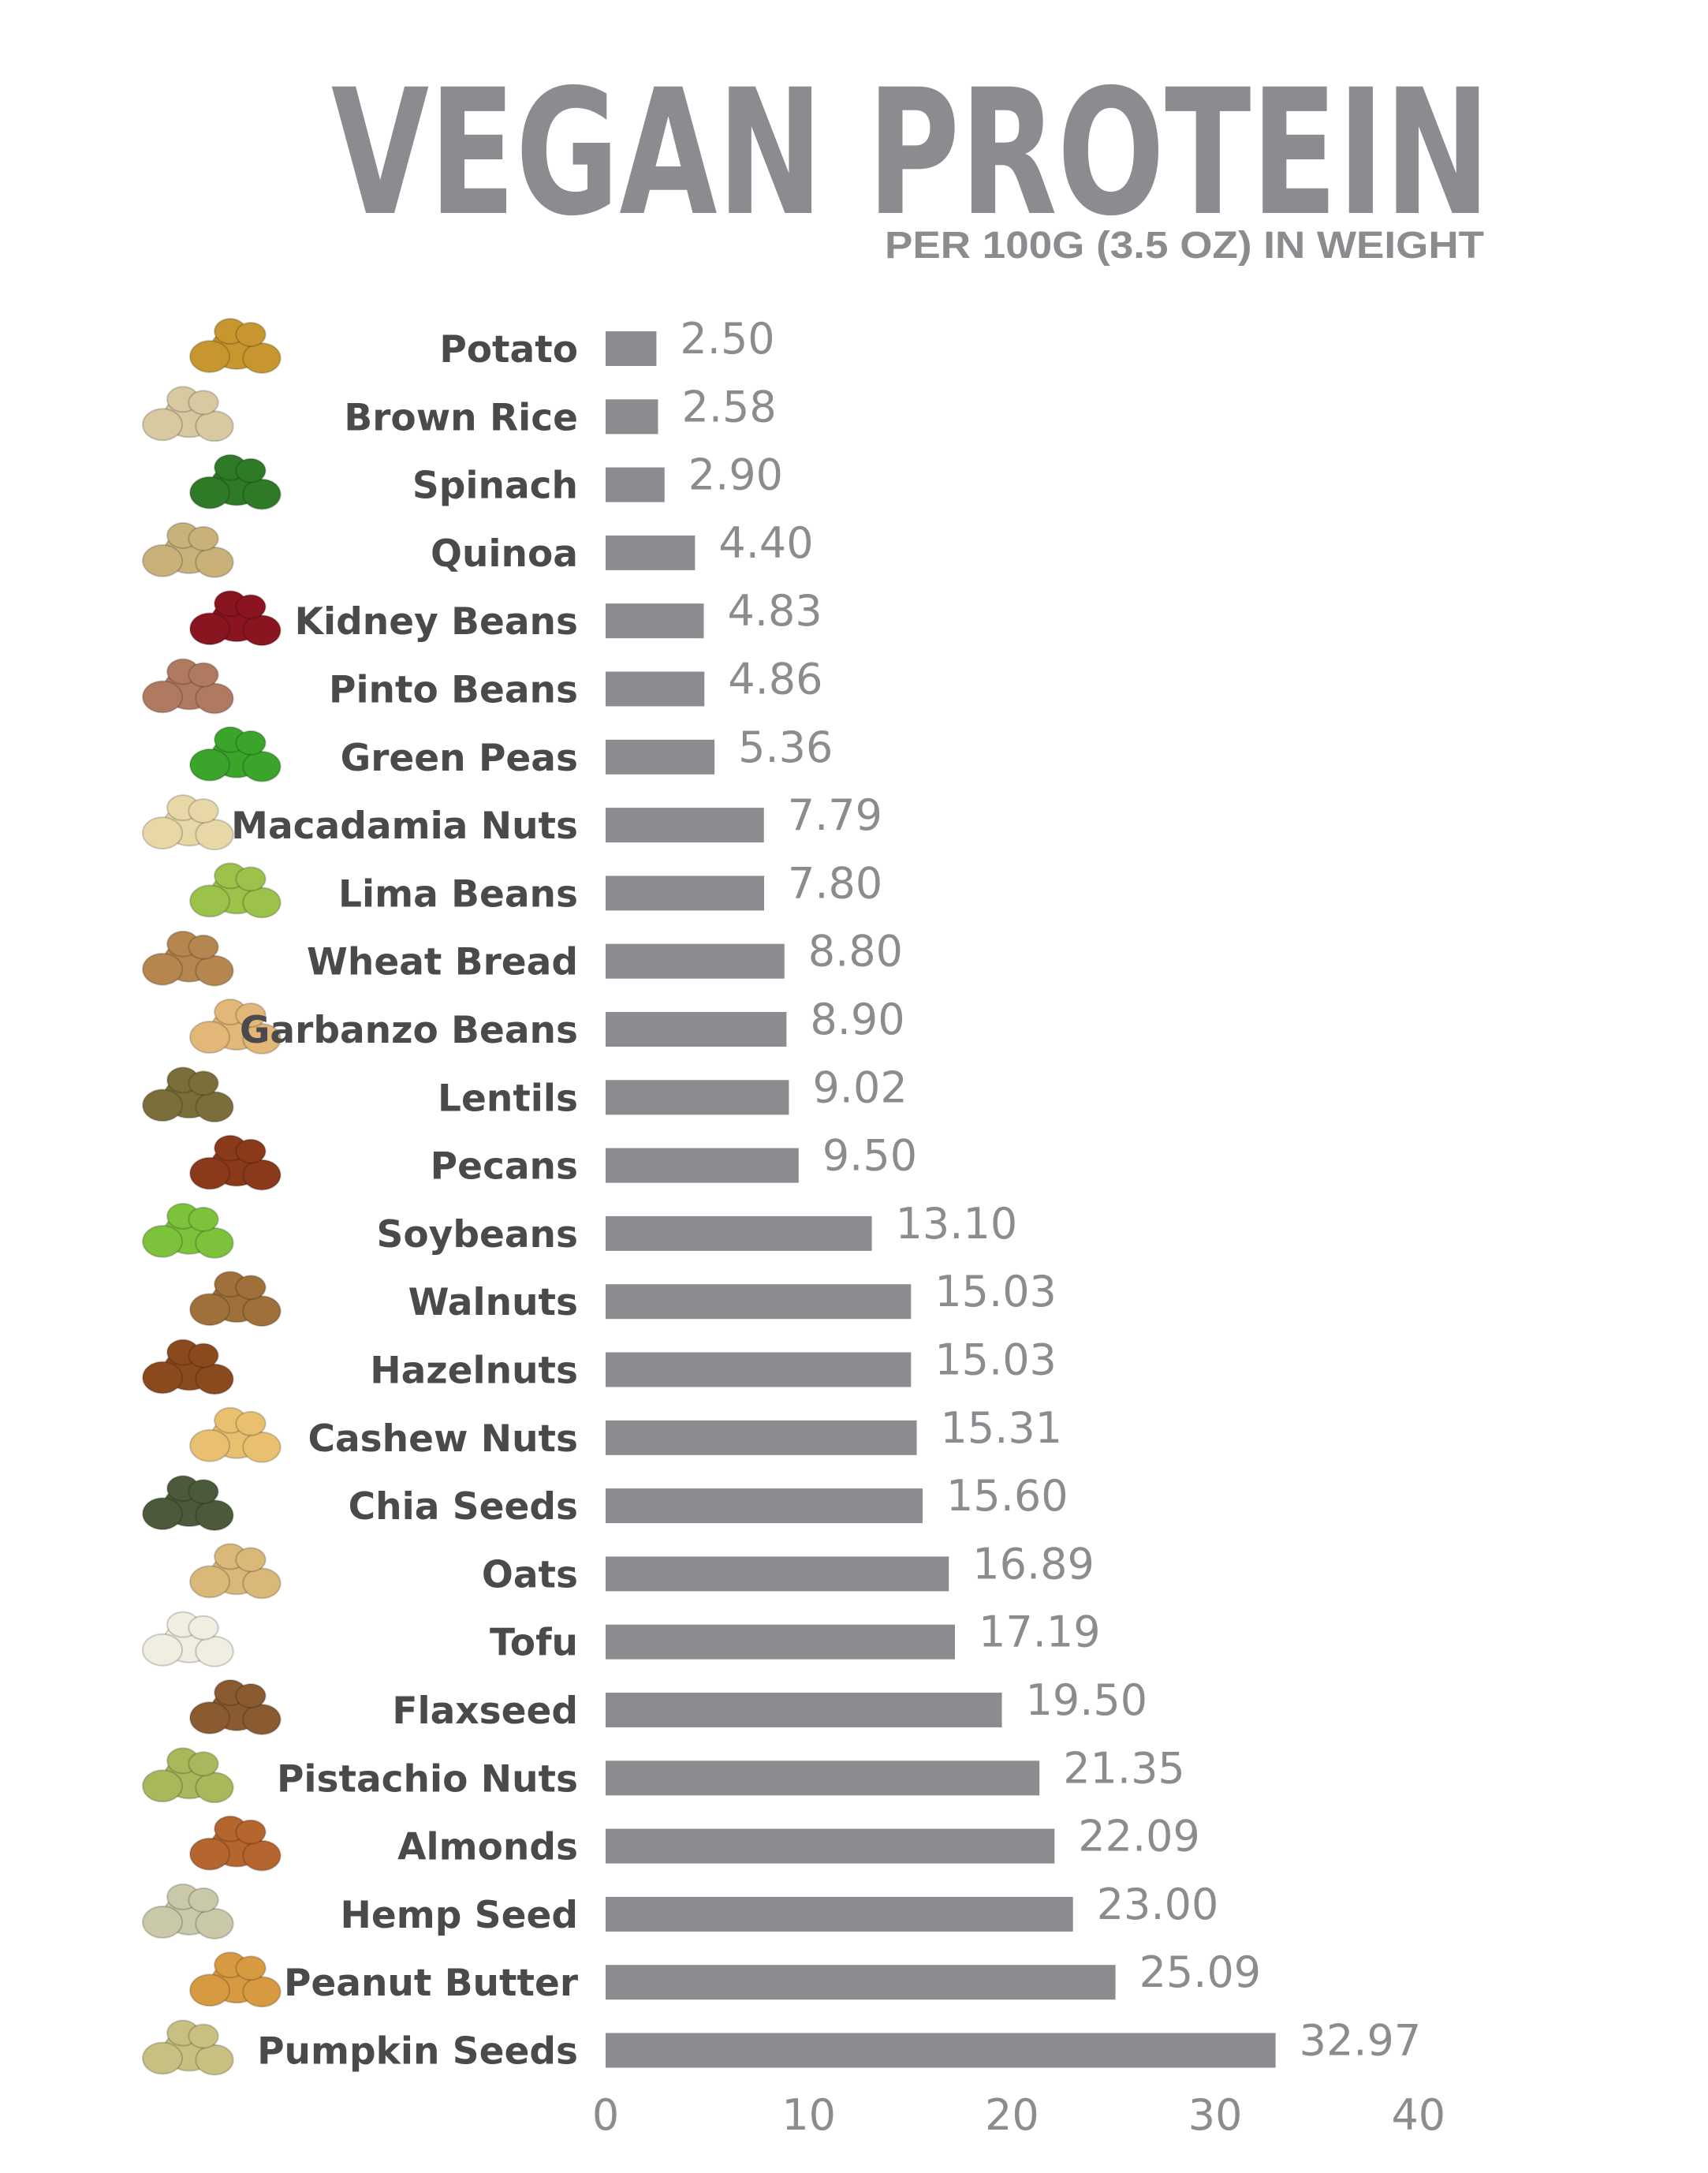 This screenshot has height=2173, width=1708. Describe the element at coordinates (1139, 1836) in the screenshot. I see `value-label-almonds: 22.09` at that location.